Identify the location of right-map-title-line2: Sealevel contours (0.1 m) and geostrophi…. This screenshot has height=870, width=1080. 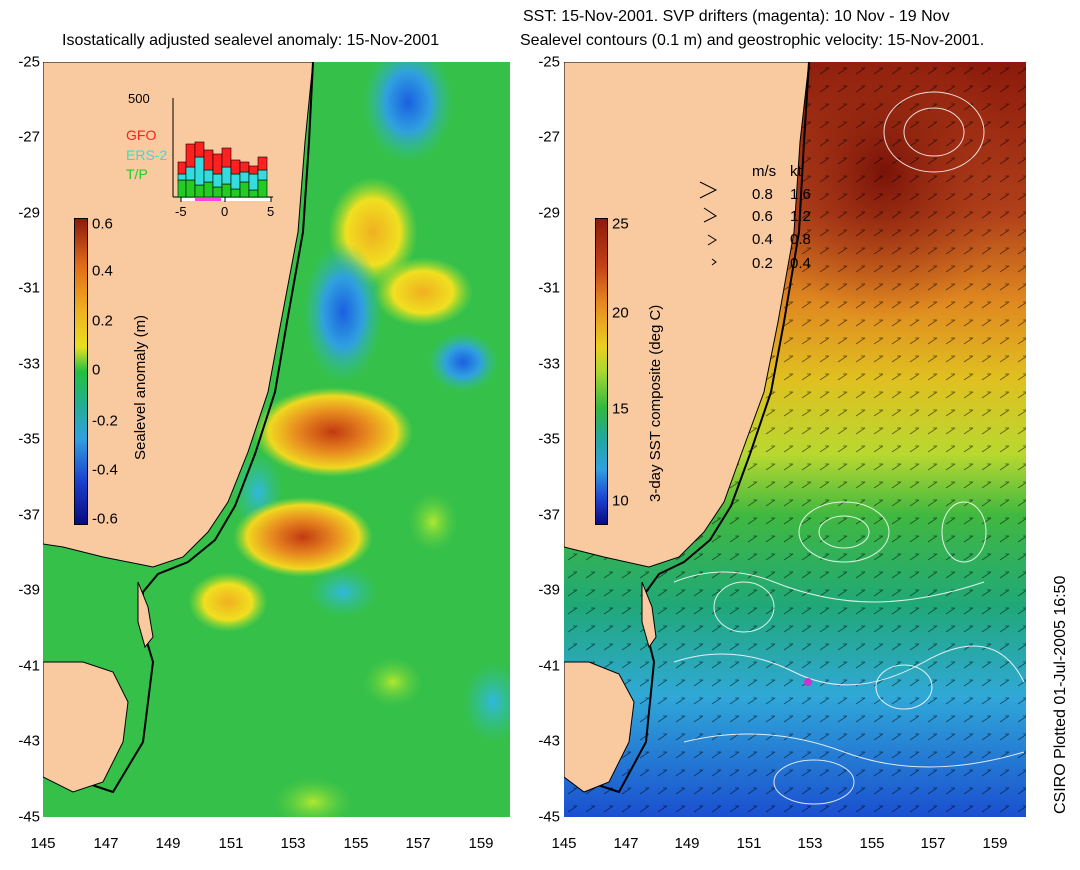
(752, 40).